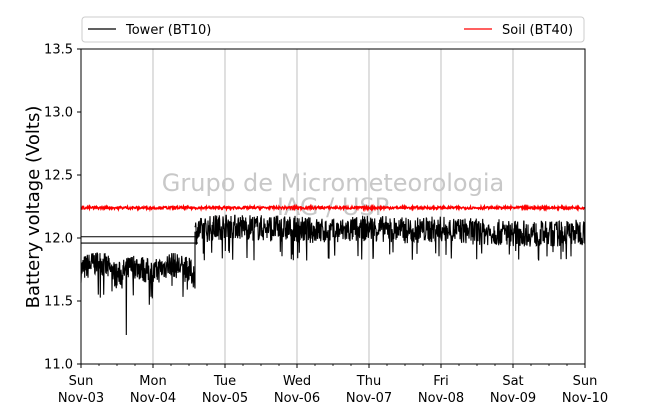 This screenshot has width=650, height=409. I want to click on x-tick-label-day: Fri, so click(441, 381).